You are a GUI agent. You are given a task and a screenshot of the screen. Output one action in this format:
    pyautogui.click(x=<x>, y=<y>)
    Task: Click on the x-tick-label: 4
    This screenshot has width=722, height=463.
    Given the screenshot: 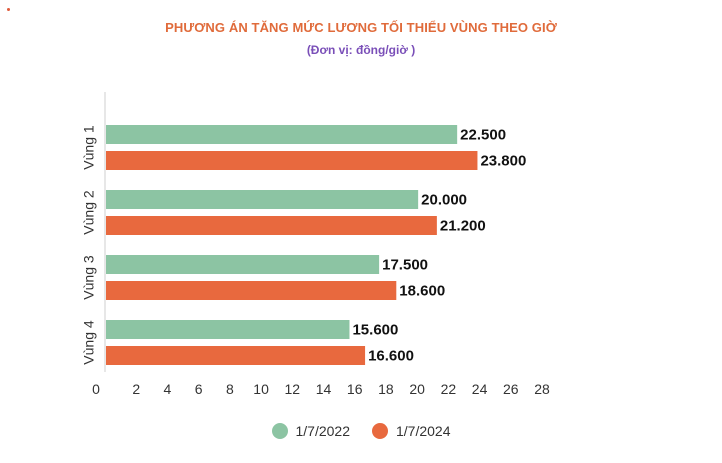 What is the action you would take?
    pyautogui.click(x=168, y=389)
    